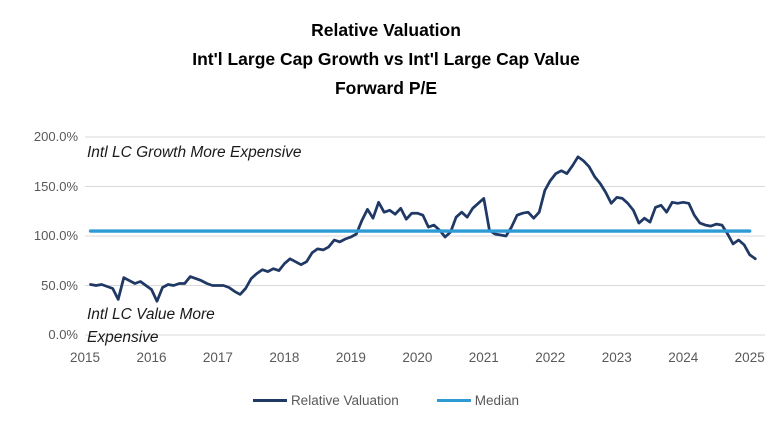 The width and height of the screenshot is (772, 435). I want to click on x-axis-tick-label: 2020, so click(417, 357).